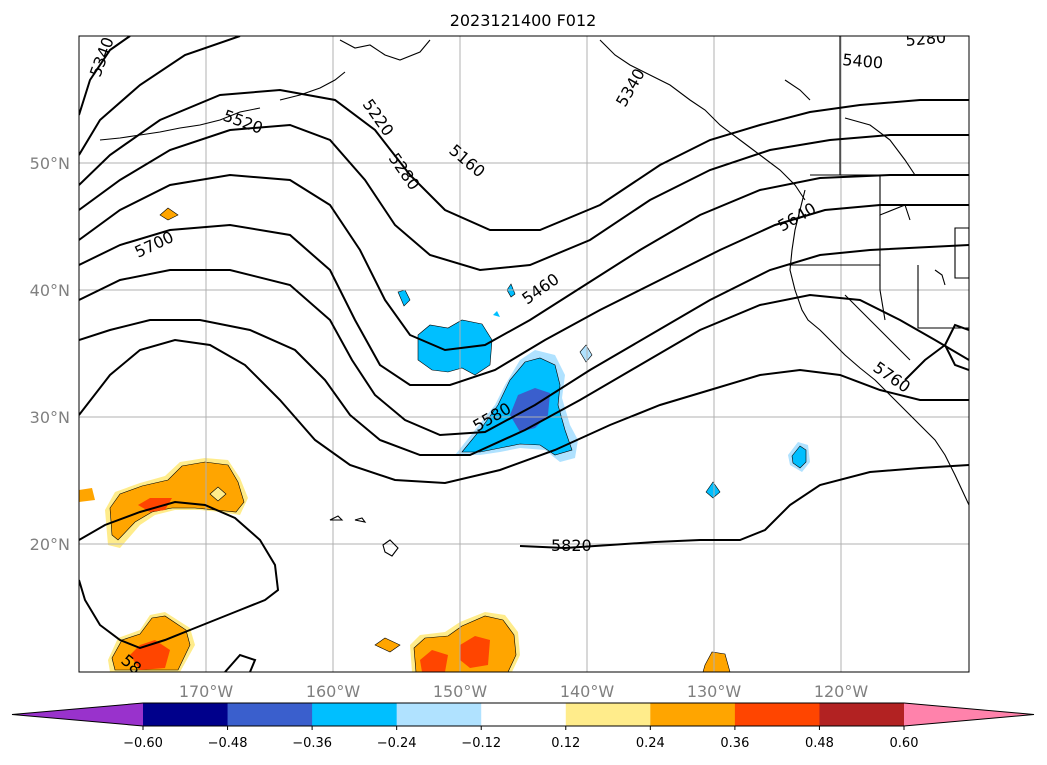  Describe the element at coordinates (565, 743) in the screenshot. I see `colorbar-tick-label: 0.12` at that location.